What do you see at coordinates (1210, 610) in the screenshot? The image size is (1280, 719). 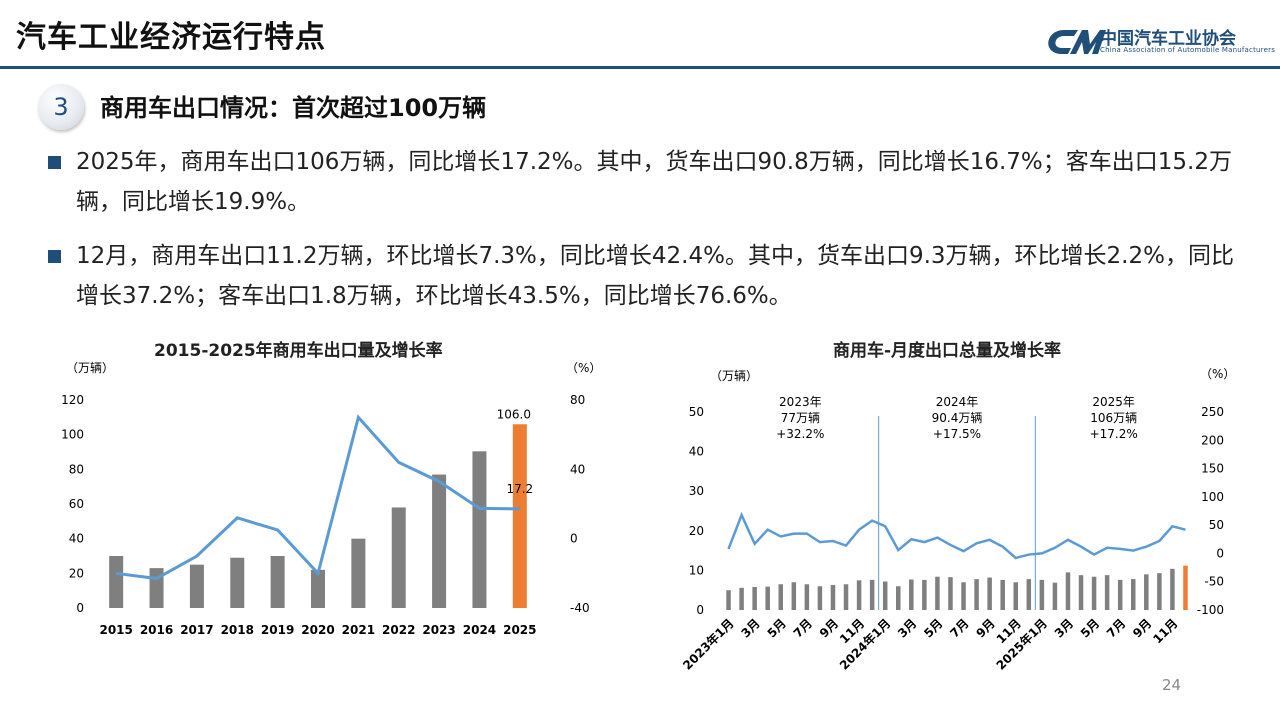 I see `y-right-tick-label: -100` at bounding box center [1210, 610].